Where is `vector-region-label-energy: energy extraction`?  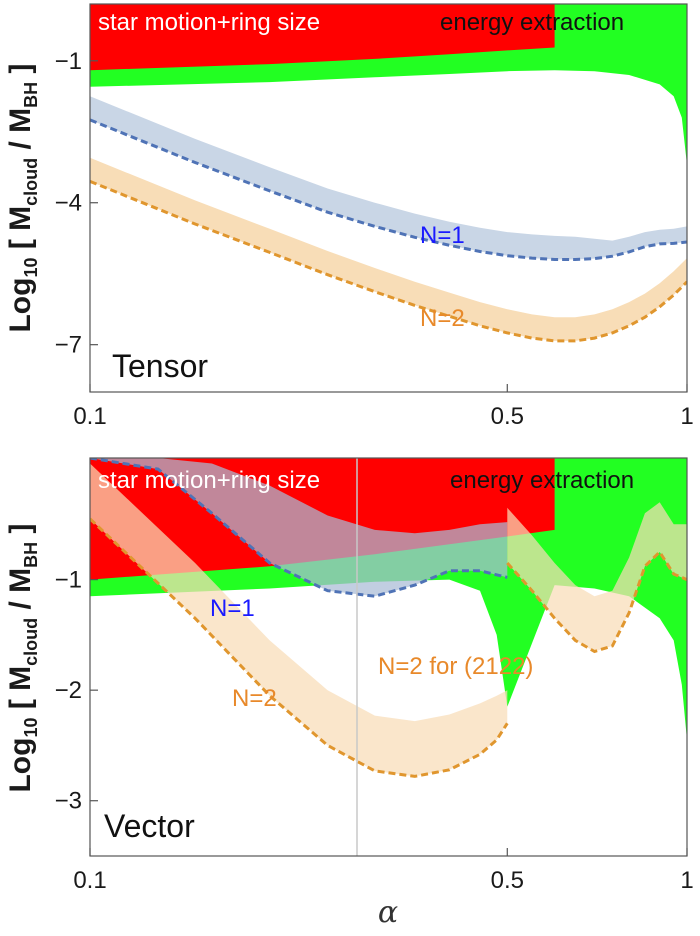
vector-region-label-energy: energy extraction is located at coordinates (542, 480).